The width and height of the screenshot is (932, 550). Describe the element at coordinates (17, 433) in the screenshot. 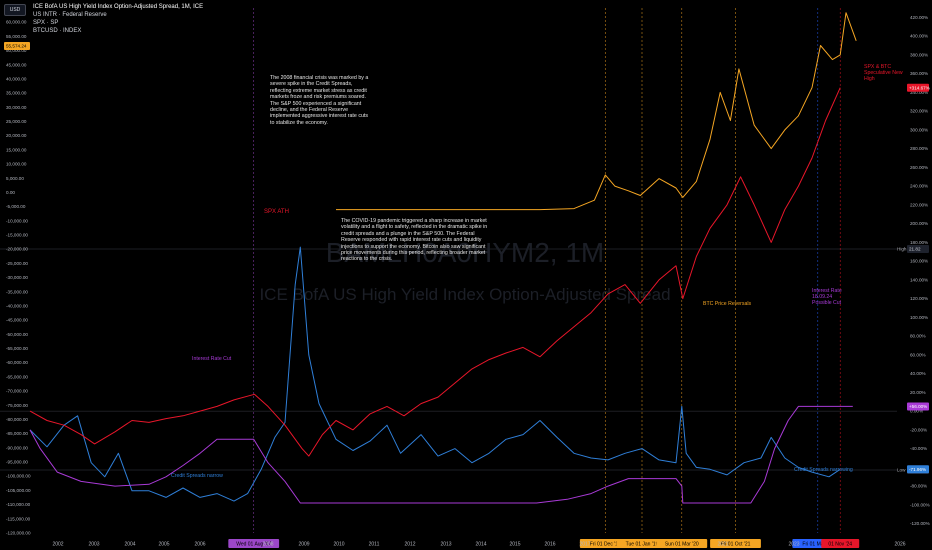

I see `left-axis-label: -85,000.00` at that location.